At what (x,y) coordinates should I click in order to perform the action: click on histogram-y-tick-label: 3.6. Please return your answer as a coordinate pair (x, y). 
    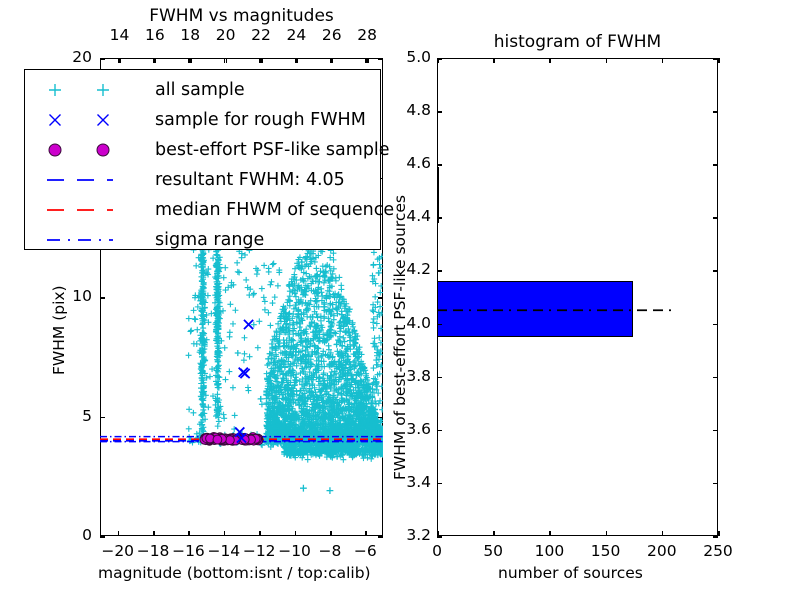
    Looking at the image, I should click on (418, 428).